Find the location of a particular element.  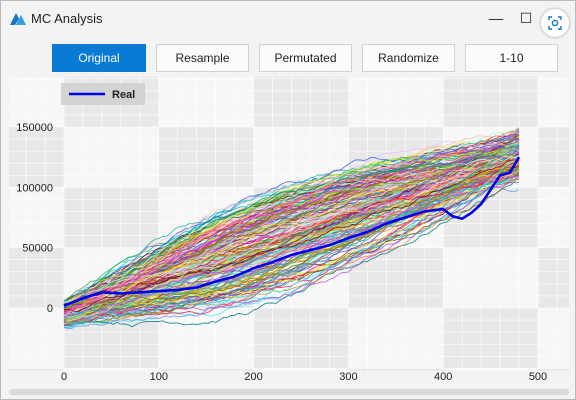

minimize-button: — is located at coordinates (496, 18).